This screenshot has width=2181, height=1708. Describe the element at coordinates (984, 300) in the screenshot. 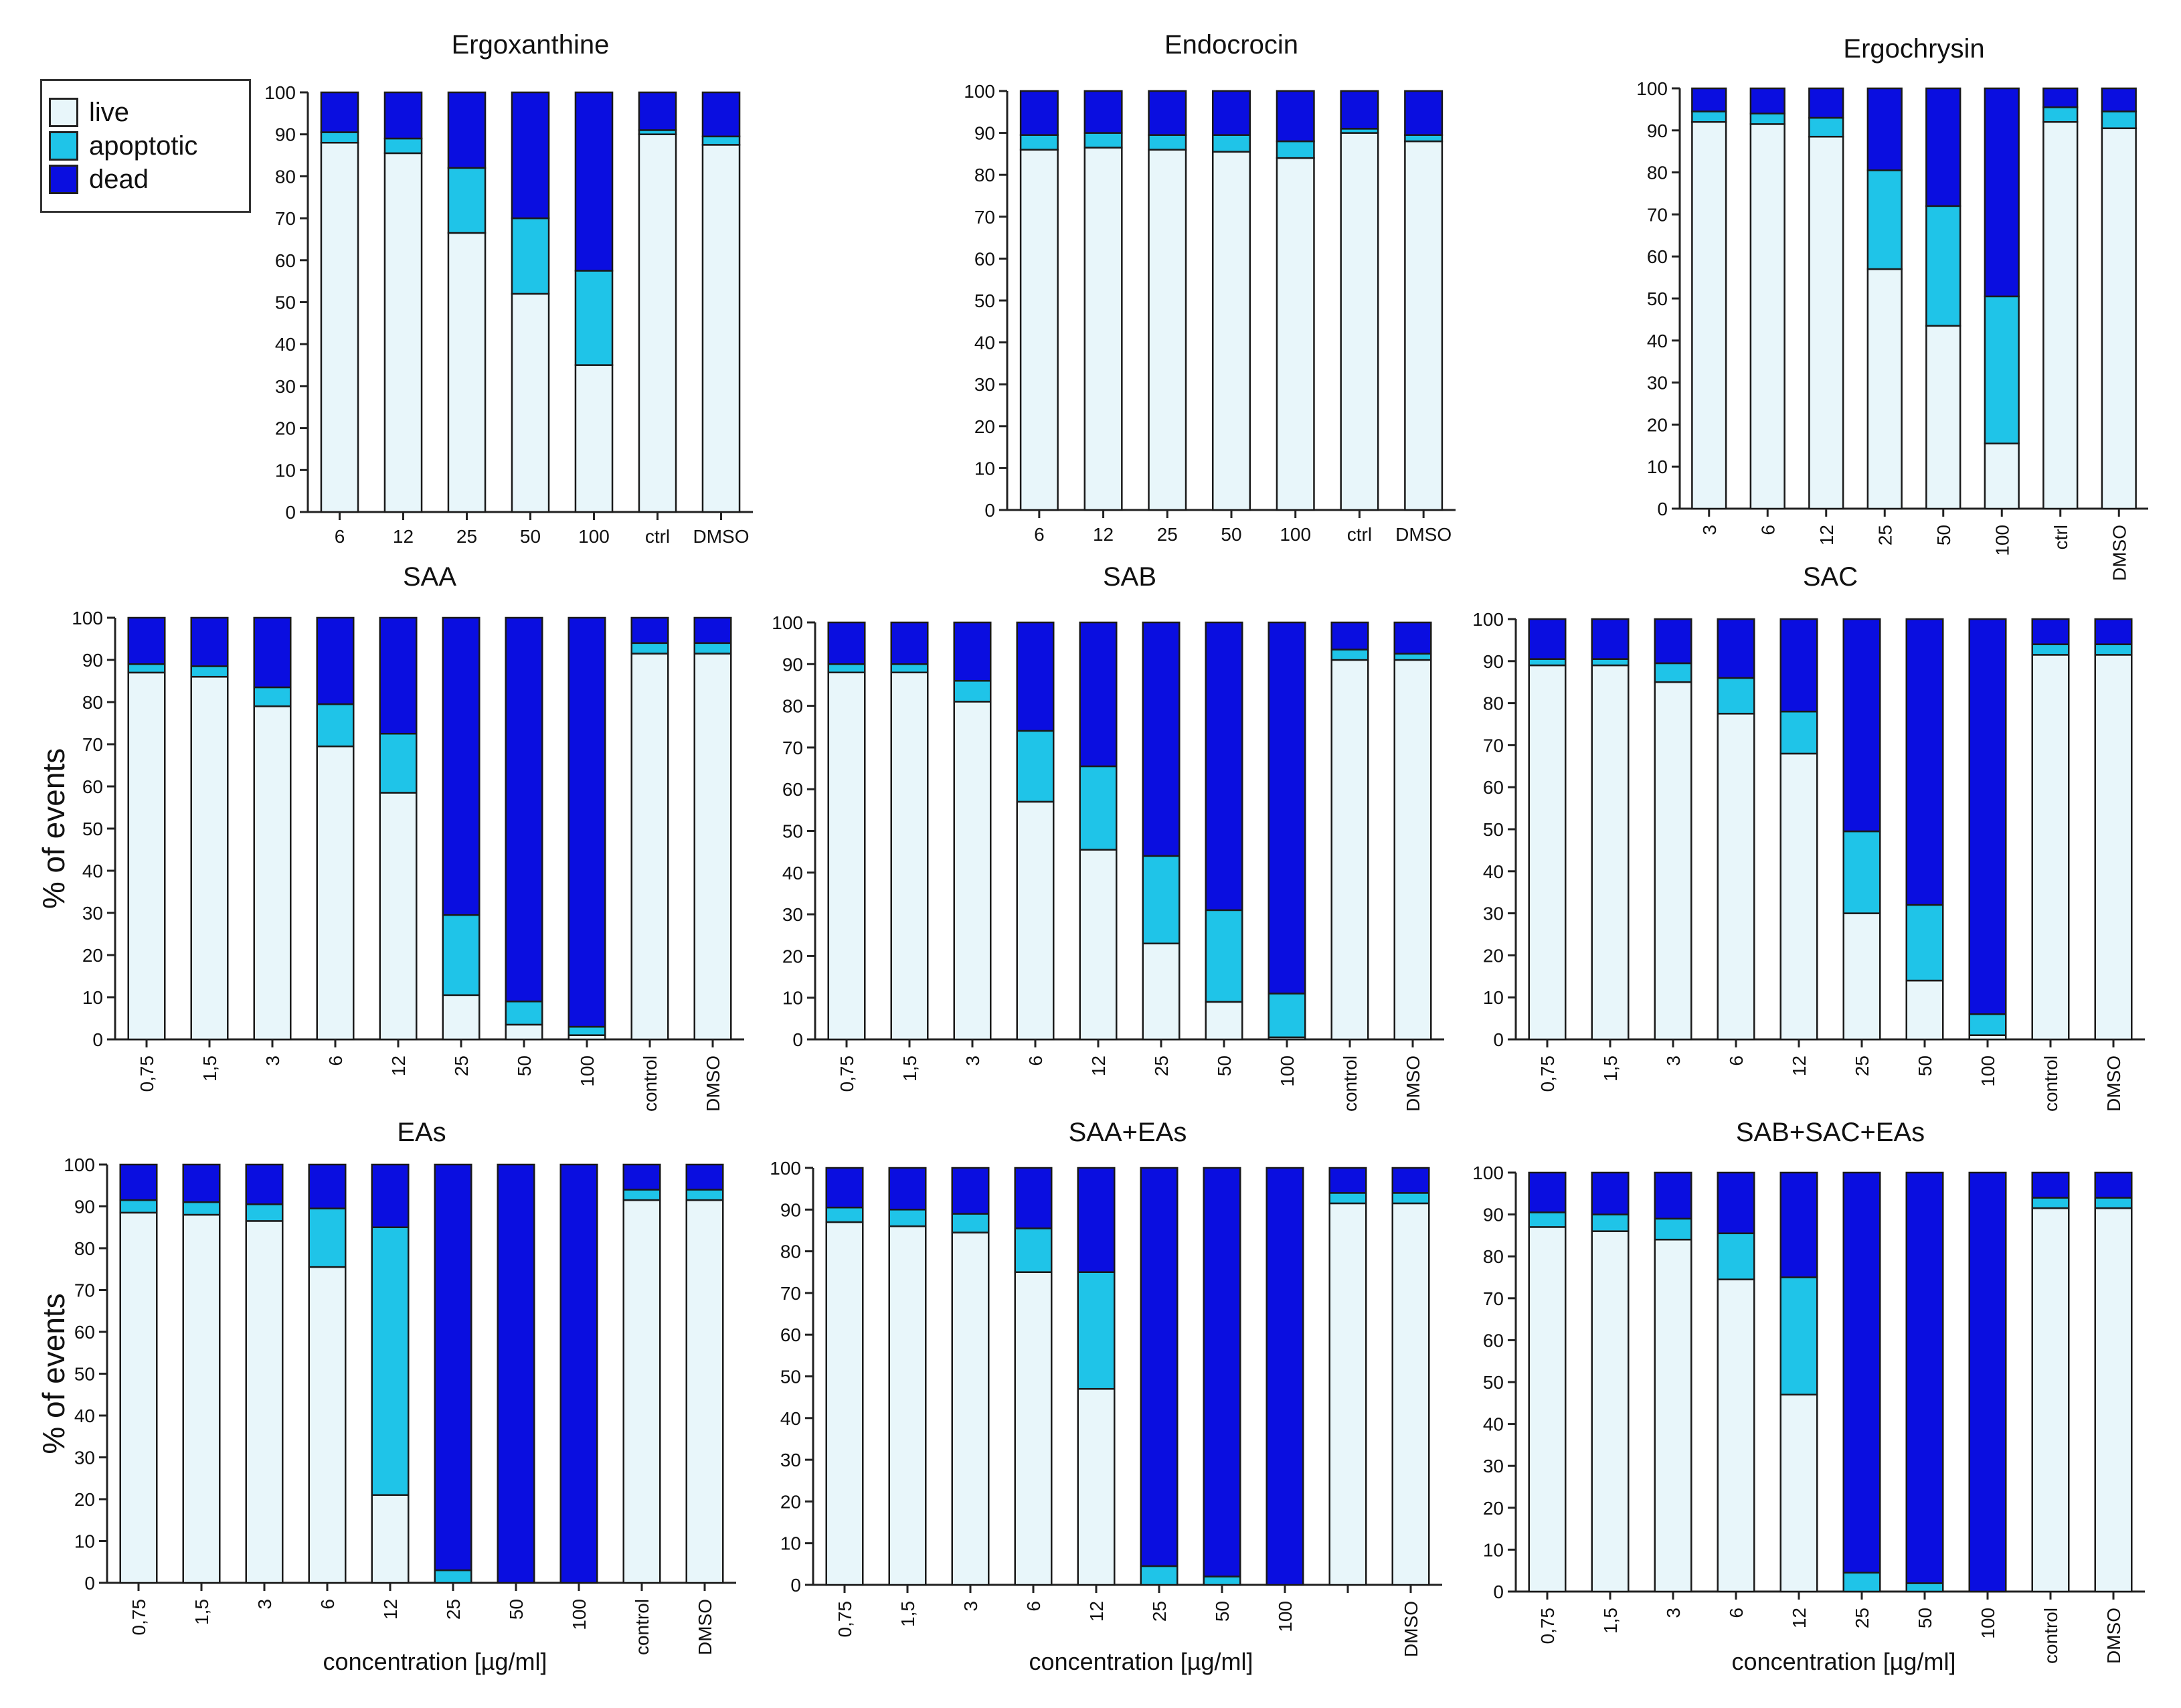

I see `y-tick-label: 50` at that location.